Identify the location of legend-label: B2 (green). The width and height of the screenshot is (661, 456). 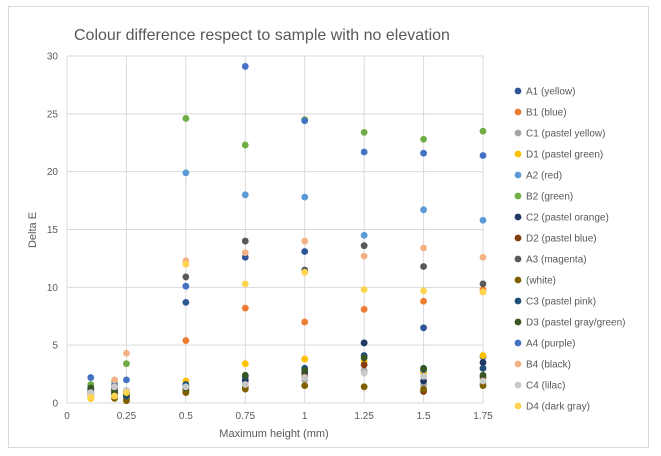
(549, 197).